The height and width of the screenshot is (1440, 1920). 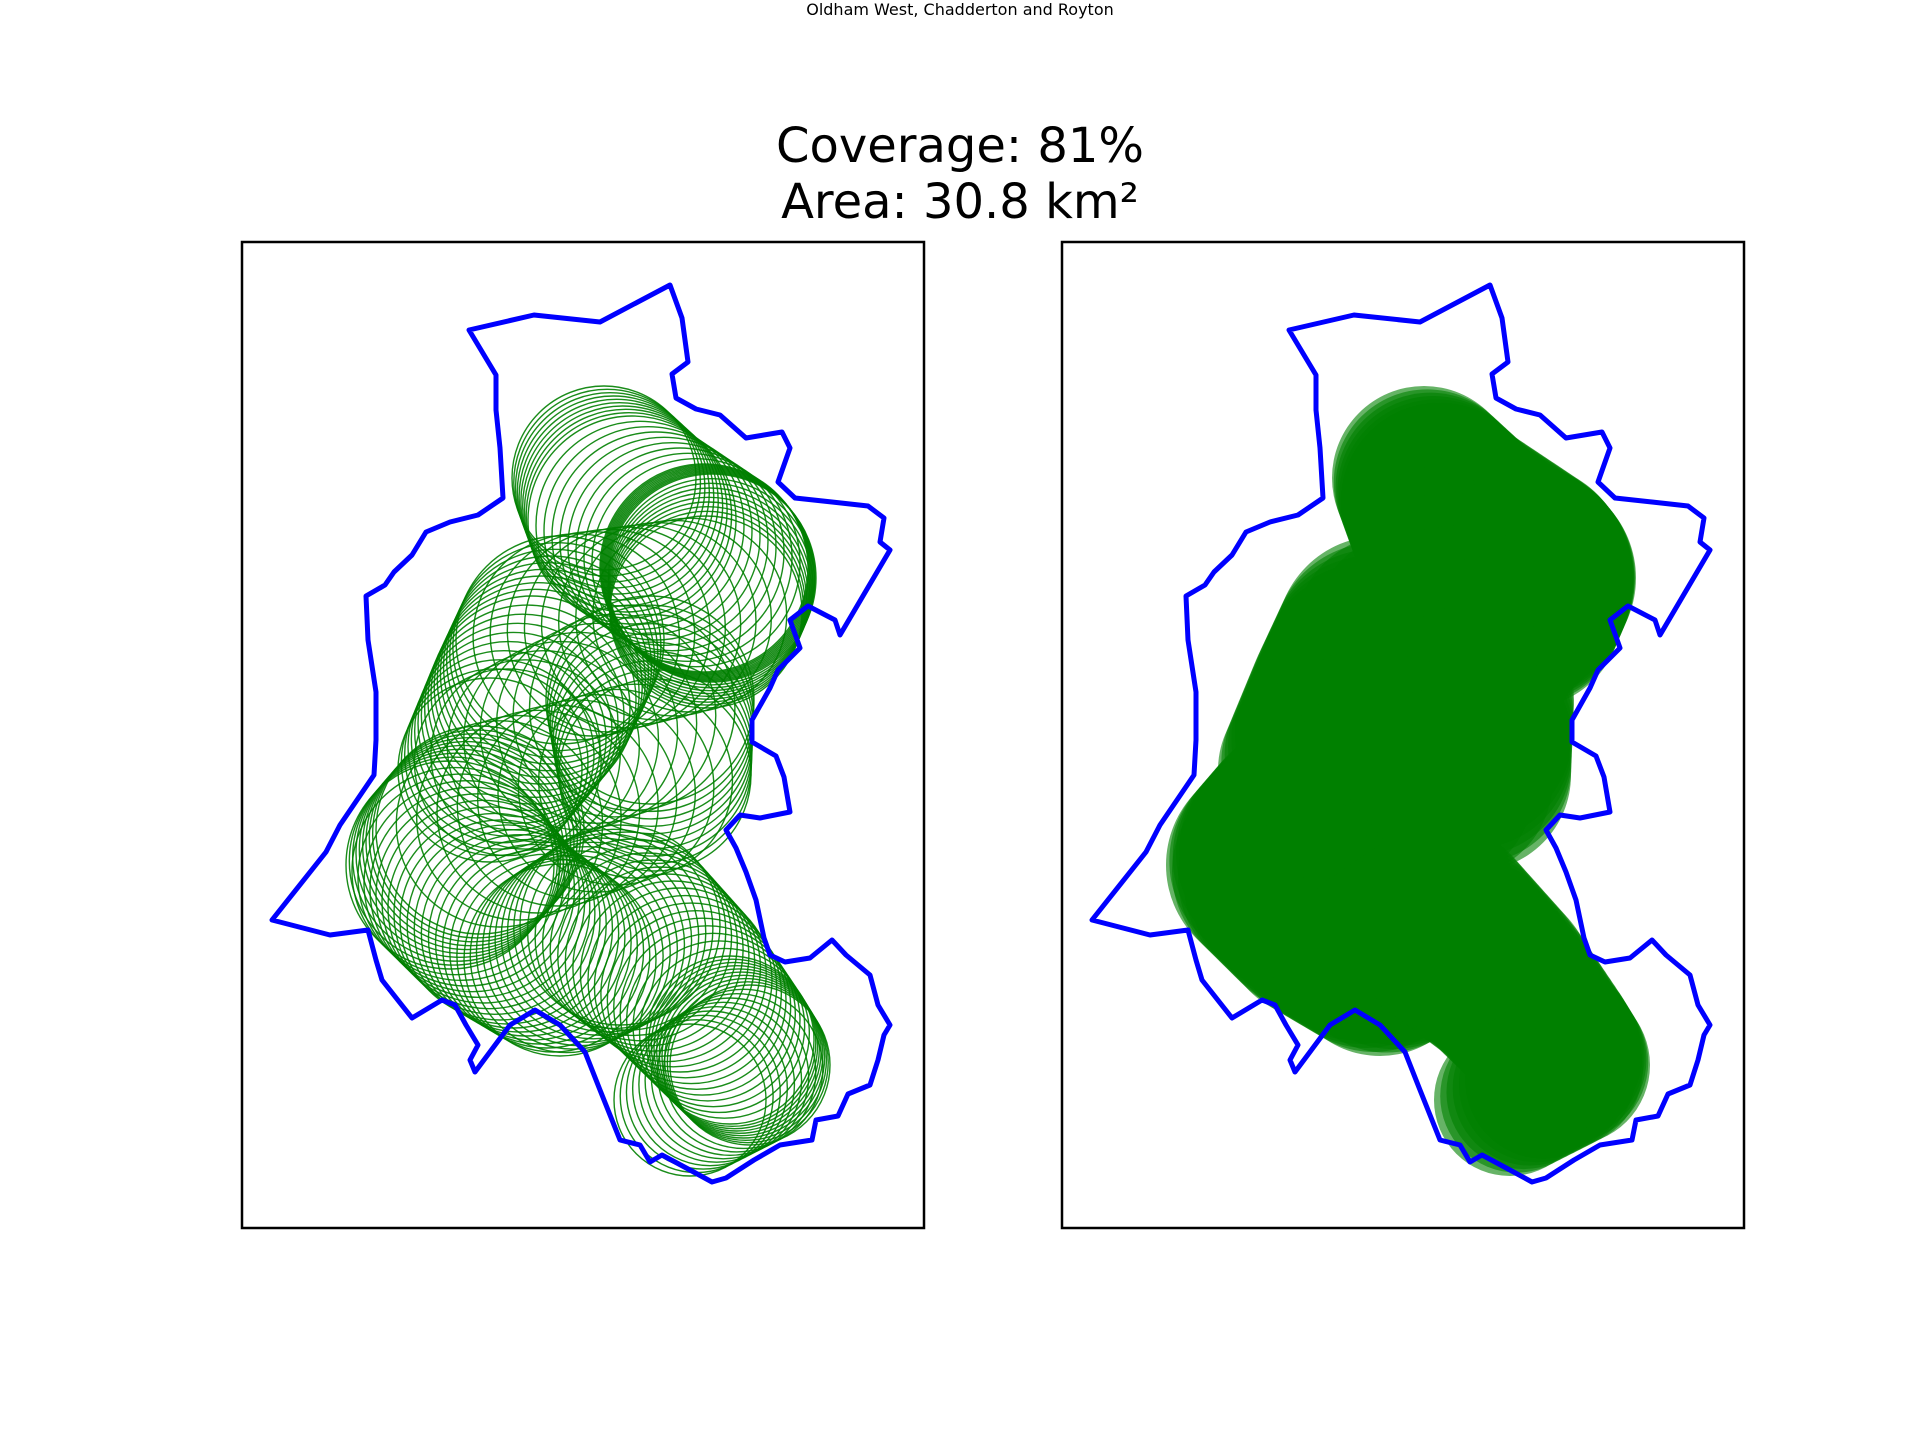 What do you see at coordinates (960, 146) in the screenshot?
I see `coverage-label: Coverage: 81%` at bounding box center [960, 146].